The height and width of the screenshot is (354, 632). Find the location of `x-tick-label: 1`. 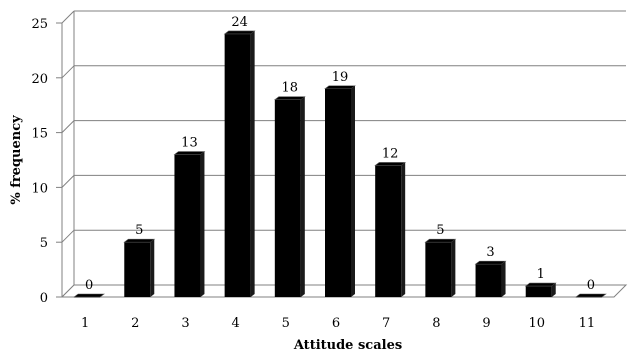

x-tick-label: 1 is located at coordinates (85, 323).